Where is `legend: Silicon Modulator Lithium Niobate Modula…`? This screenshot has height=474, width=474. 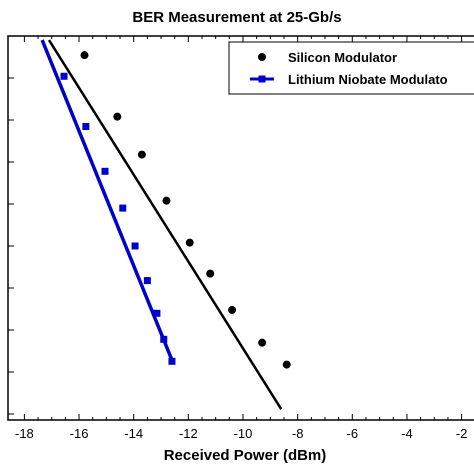
legend: Silicon Modulator Lithium Niobate Modula… is located at coordinates (351, 68).